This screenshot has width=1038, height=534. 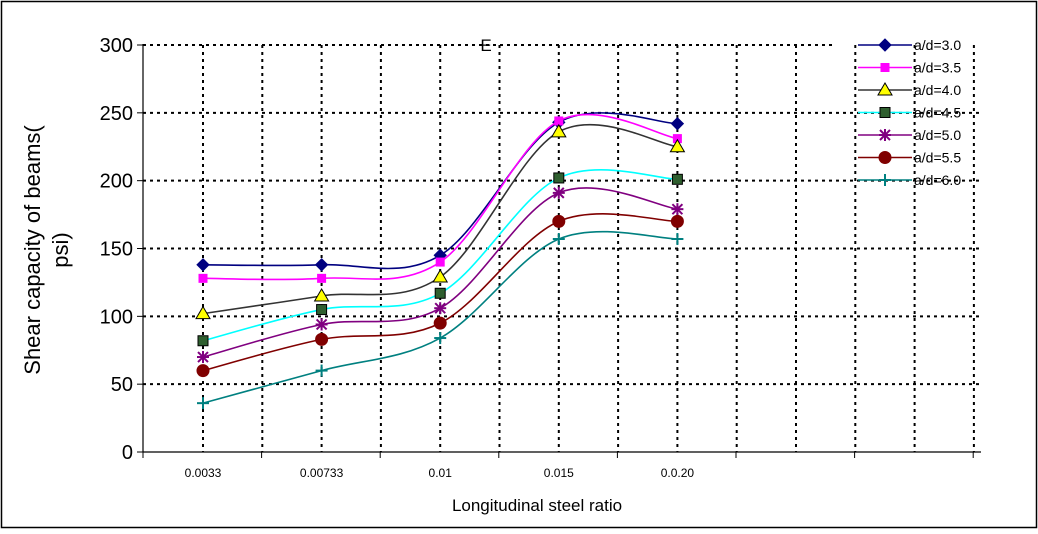 I want to click on legend-label: a/d=4.5, so click(x=937, y=113).